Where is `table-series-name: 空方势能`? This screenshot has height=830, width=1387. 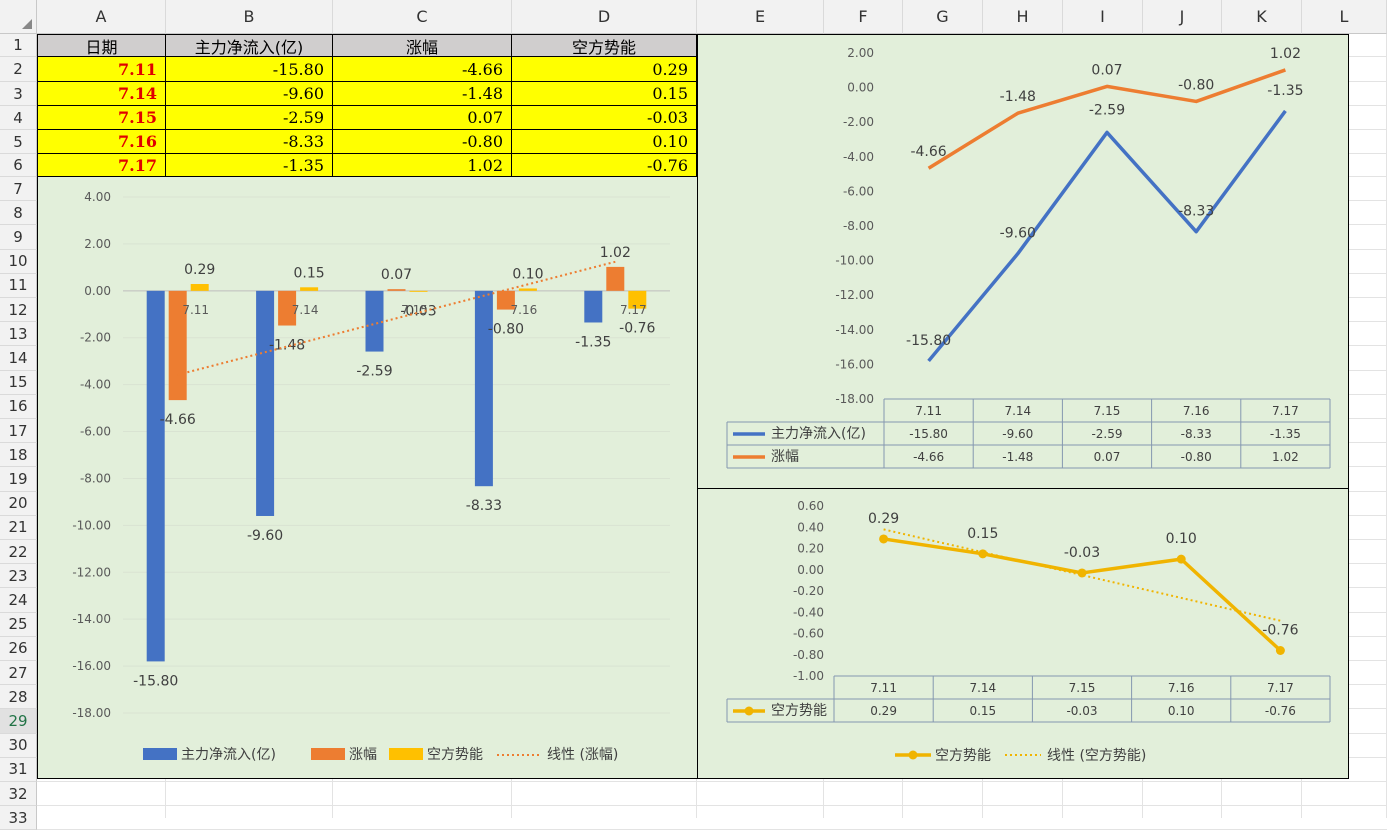
table-series-name: 空方势能 is located at coordinates (799, 711).